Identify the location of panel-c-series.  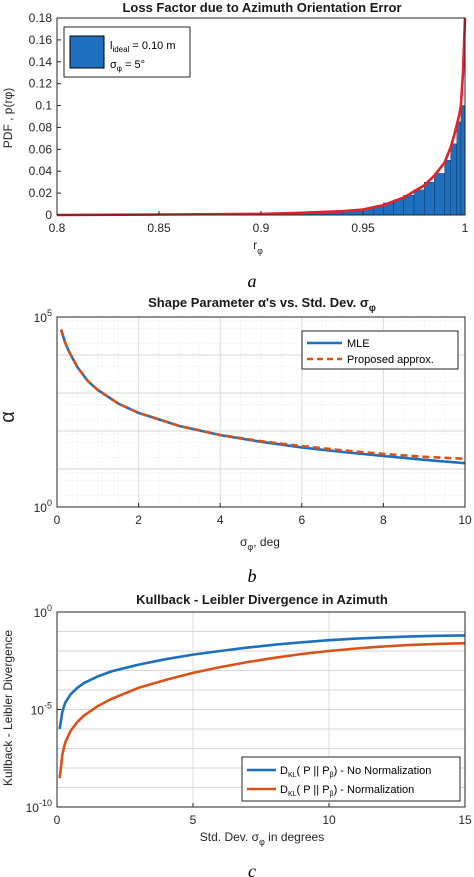
(262, 706).